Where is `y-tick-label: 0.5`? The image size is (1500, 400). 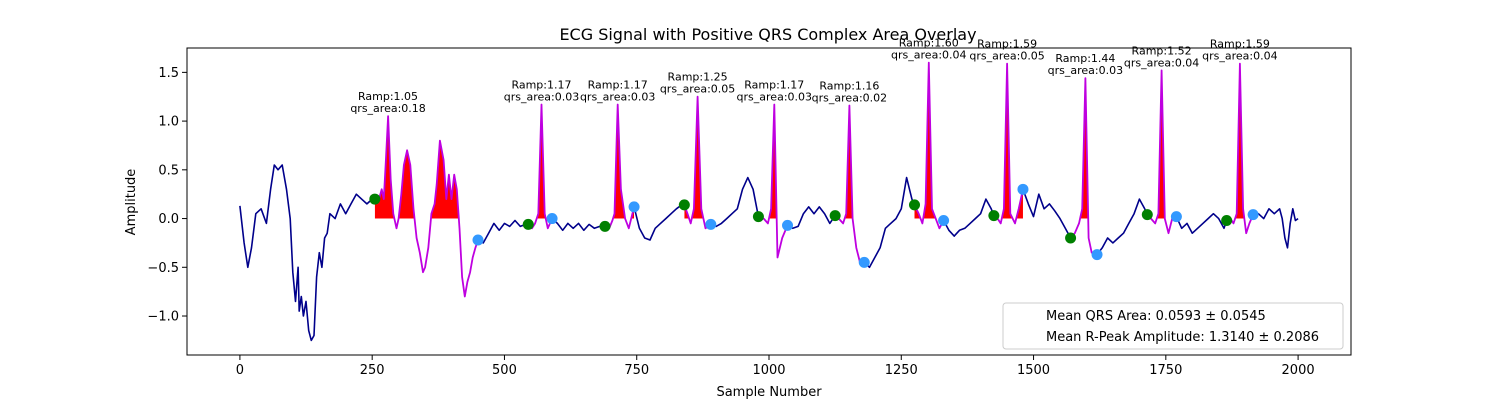 y-tick-label: 0.5 is located at coordinates (168, 170).